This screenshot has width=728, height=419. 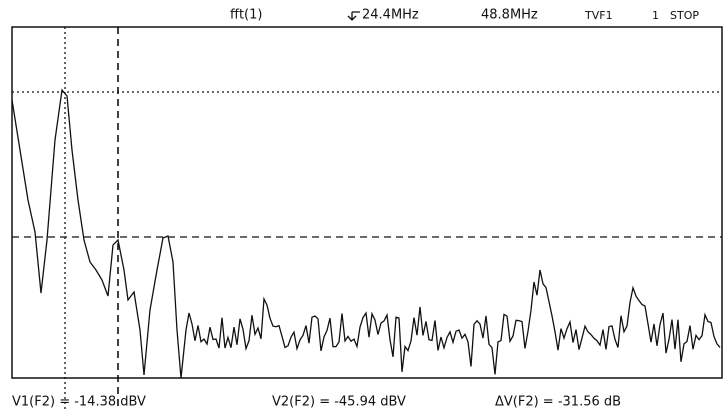 What do you see at coordinates (246, 15) in the screenshot?
I see `source-label: fft(1)` at bounding box center [246, 15].